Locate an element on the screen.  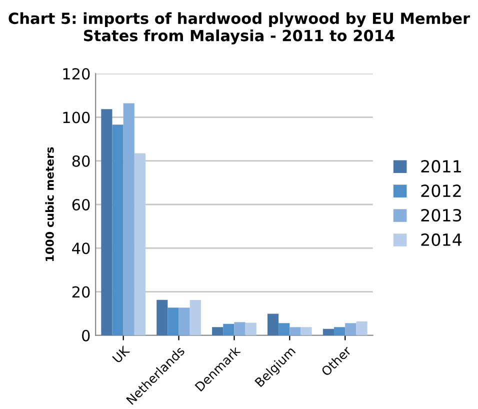
y-tick-label: 20 is located at coordinates (81, 292).